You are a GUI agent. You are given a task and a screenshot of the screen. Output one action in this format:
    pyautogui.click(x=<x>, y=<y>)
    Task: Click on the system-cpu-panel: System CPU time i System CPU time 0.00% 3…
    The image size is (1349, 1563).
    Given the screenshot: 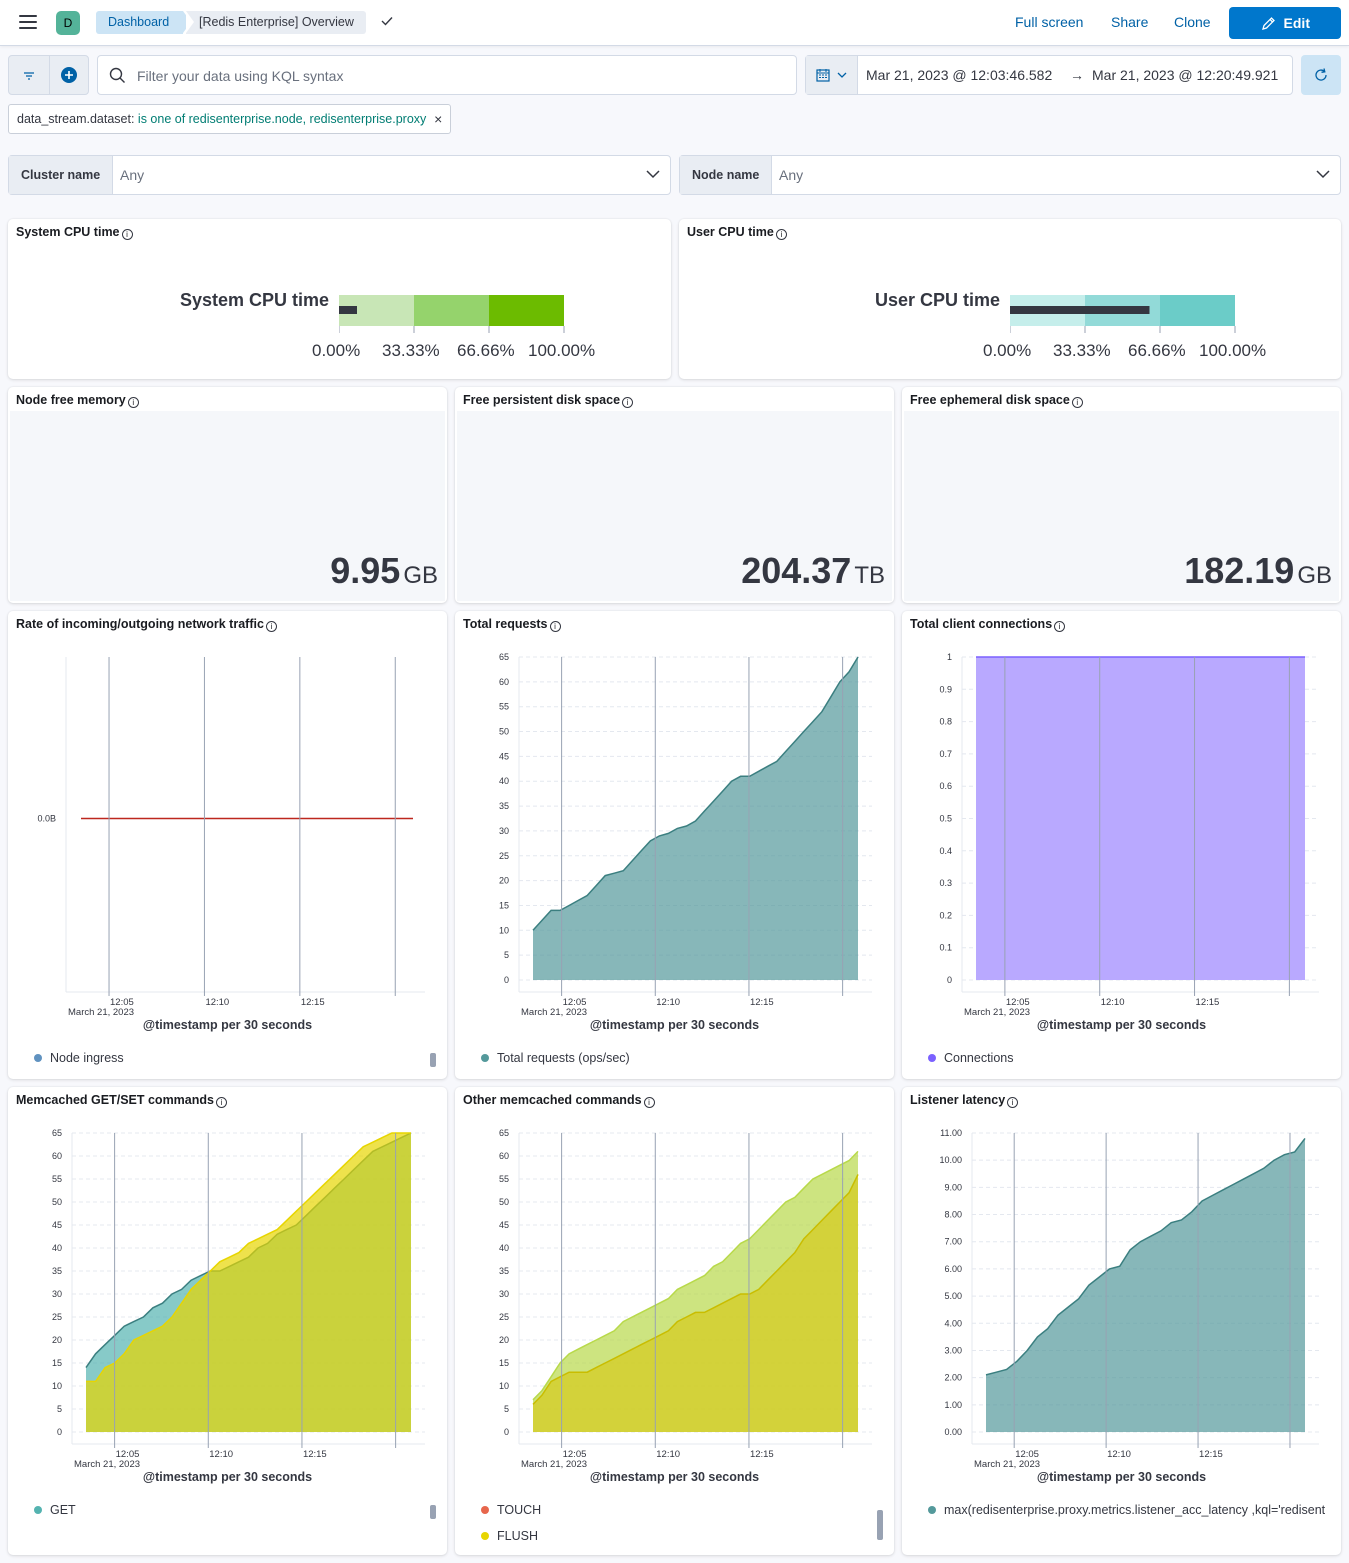 What is the action you would take?
    pyautogui.click(x=339, y=299)
    